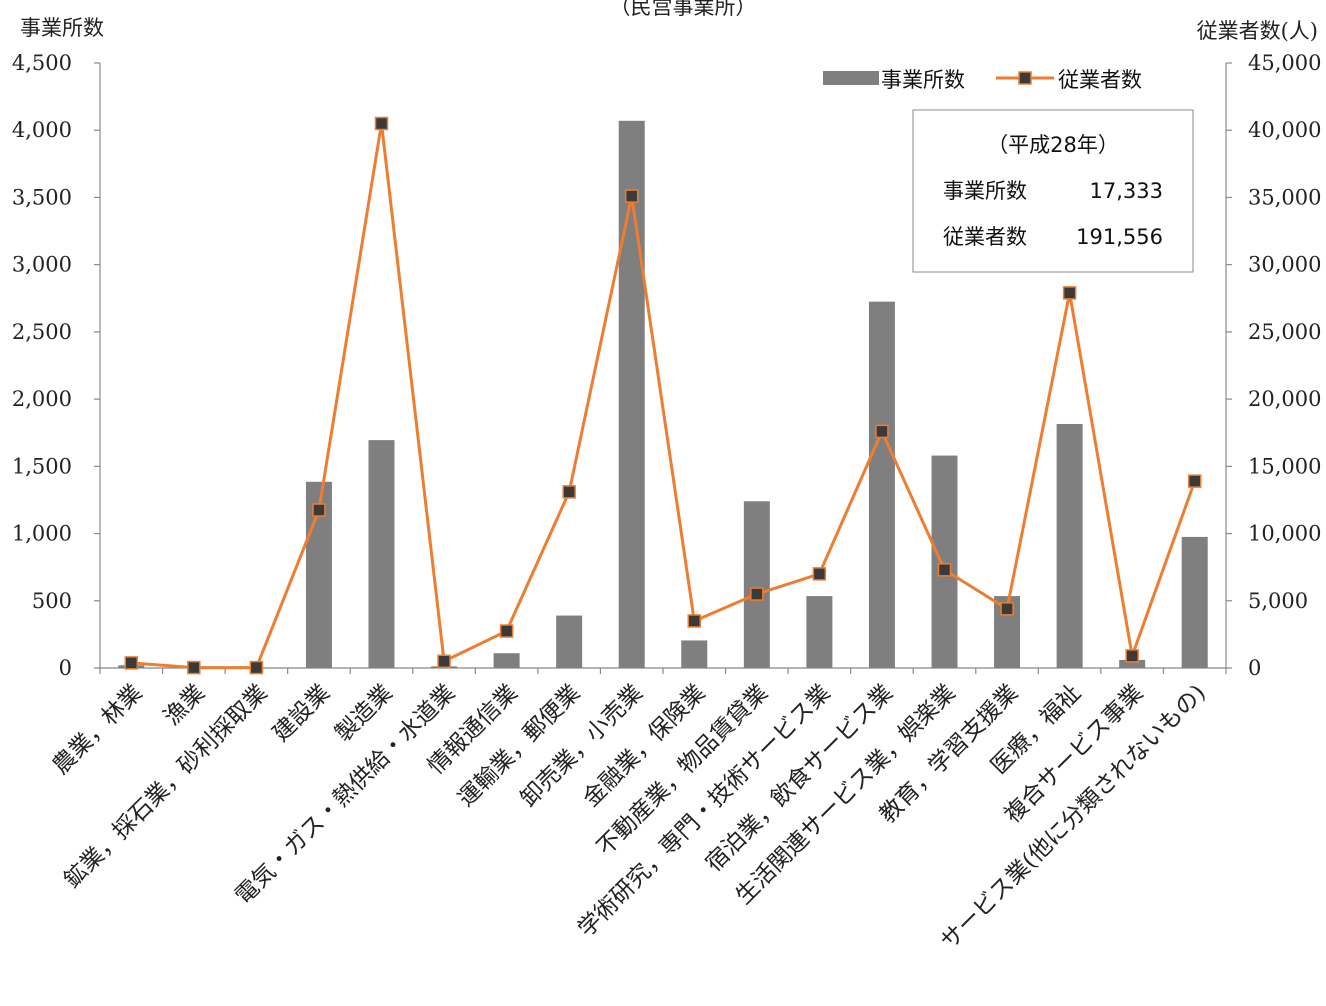 The height and width of the screenshot is (1006, 1326). I want to click on x-axis-ticks, so click(663, 671).